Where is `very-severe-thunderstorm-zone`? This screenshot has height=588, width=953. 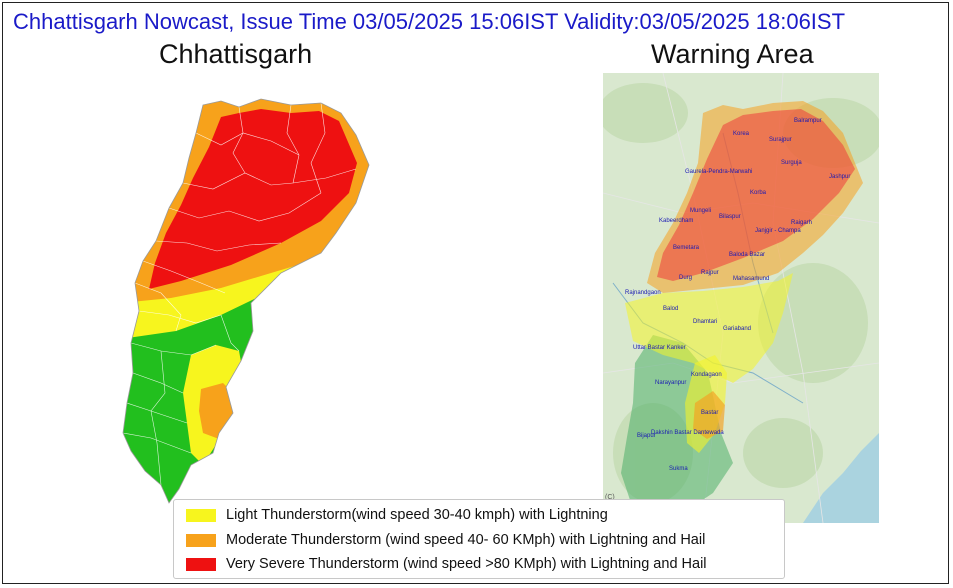 very-severe-thunderstorm-zone is located at coordinates (253, 199).